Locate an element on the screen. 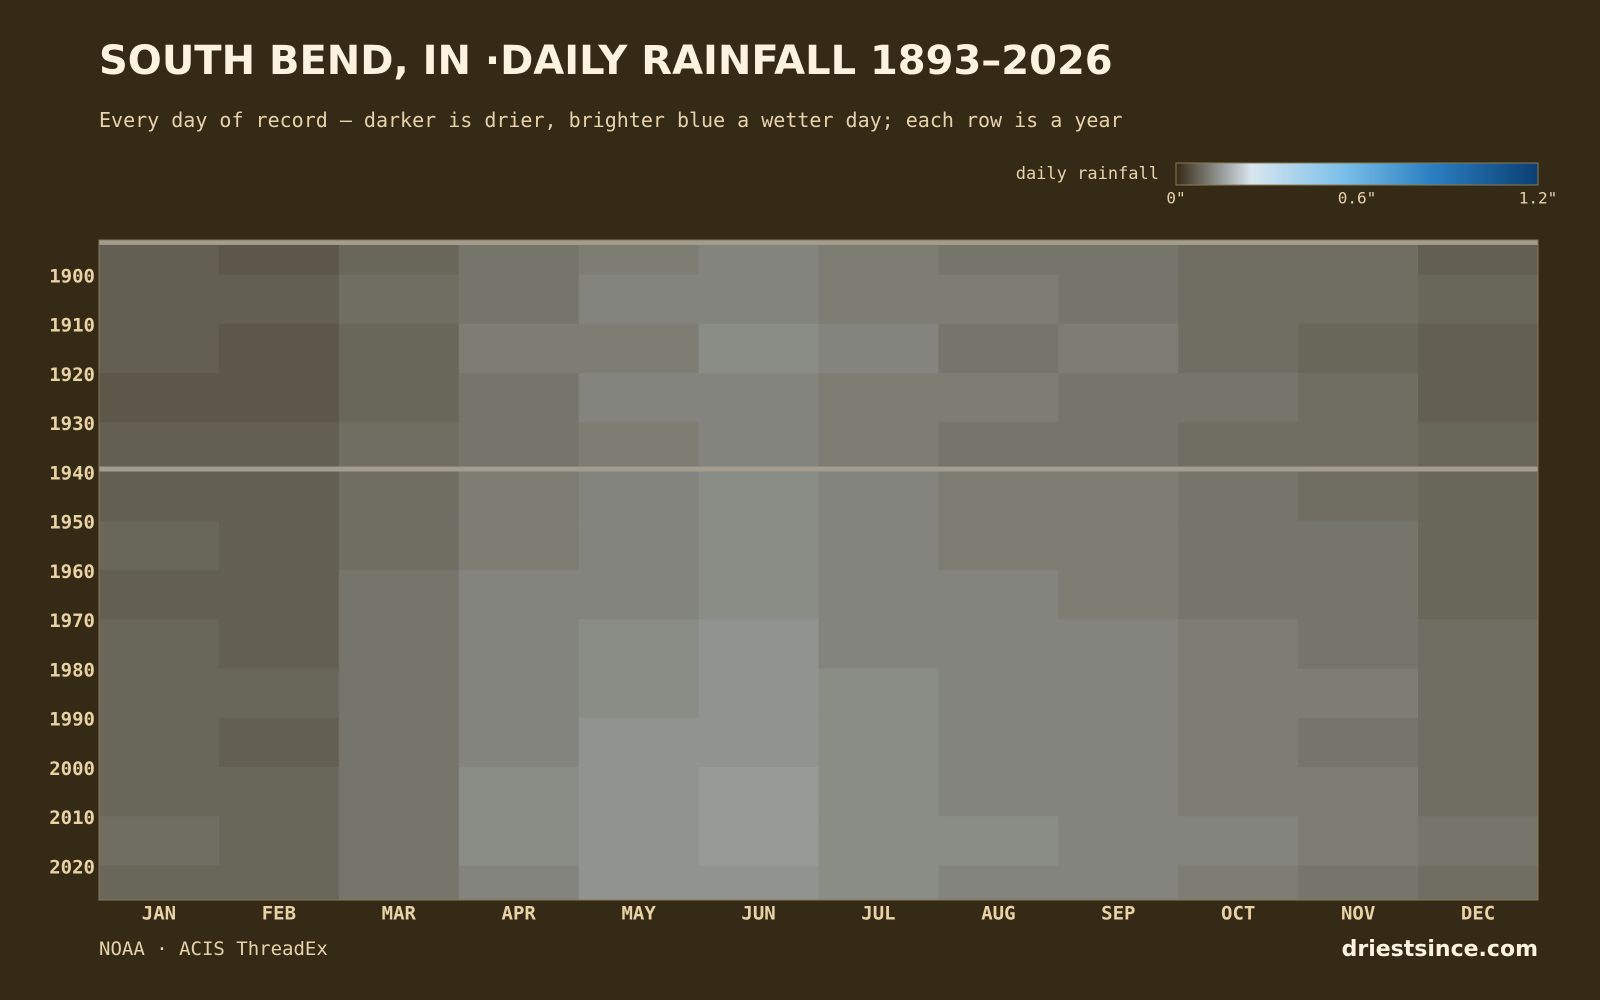  y-tick-label: 1960 is located at coordinates (72, 572).